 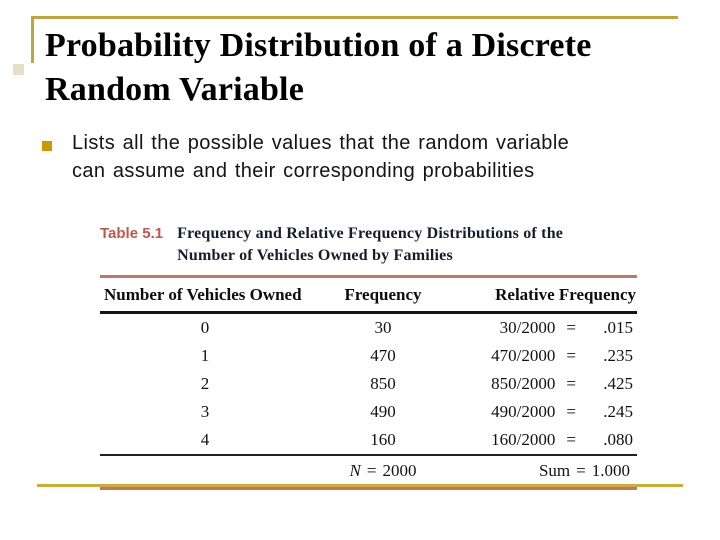 What do you see at coordinates (47, 146) in the screenshot?
I see `bullet-square-icon` at bounding box center [47, 146].